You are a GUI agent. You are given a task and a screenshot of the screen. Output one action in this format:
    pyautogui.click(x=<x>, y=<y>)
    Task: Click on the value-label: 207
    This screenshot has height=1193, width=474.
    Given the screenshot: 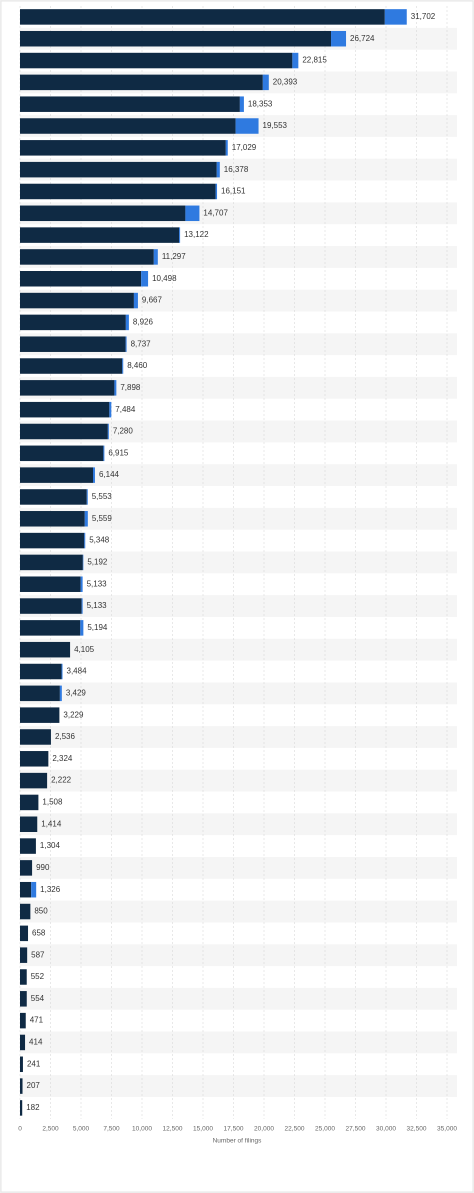 What is the action you would take?
    pyautogui.click(x=34, y=1085)
    